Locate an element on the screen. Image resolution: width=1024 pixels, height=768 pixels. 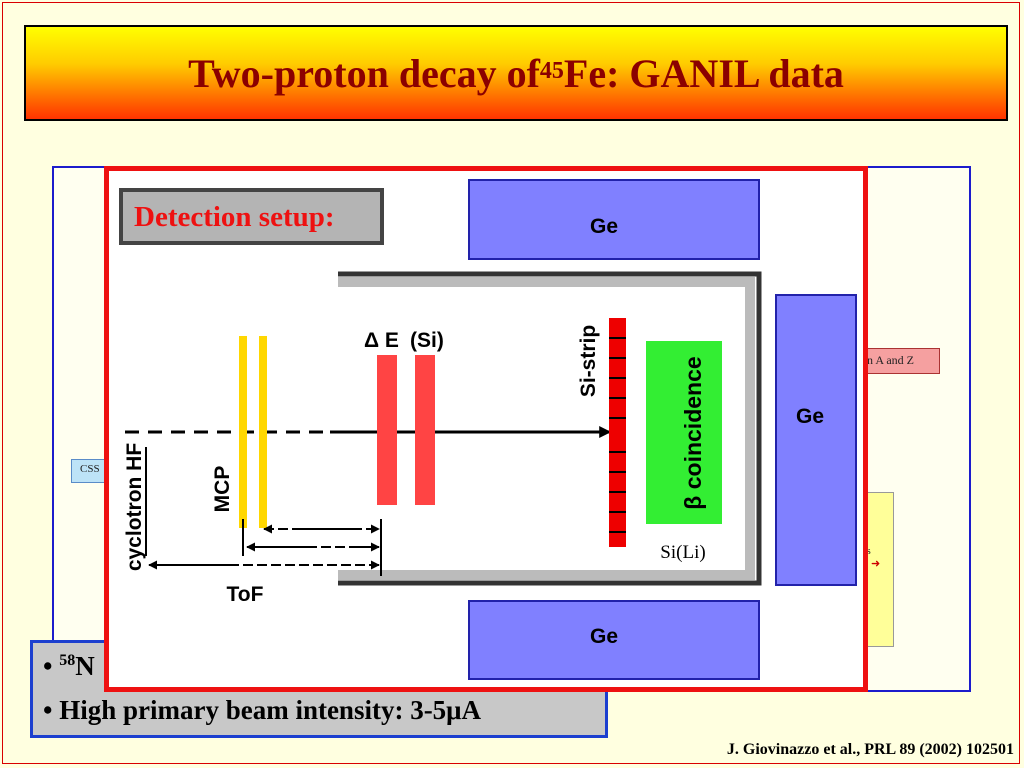
ge-bottom-label: Ge is located at coordinates (604, 636).